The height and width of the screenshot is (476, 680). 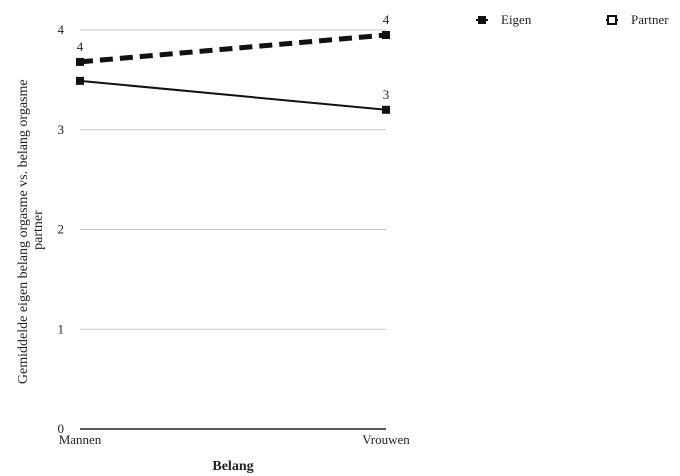 I want to click on point-partner-mannen, so click(x=80, y=61).